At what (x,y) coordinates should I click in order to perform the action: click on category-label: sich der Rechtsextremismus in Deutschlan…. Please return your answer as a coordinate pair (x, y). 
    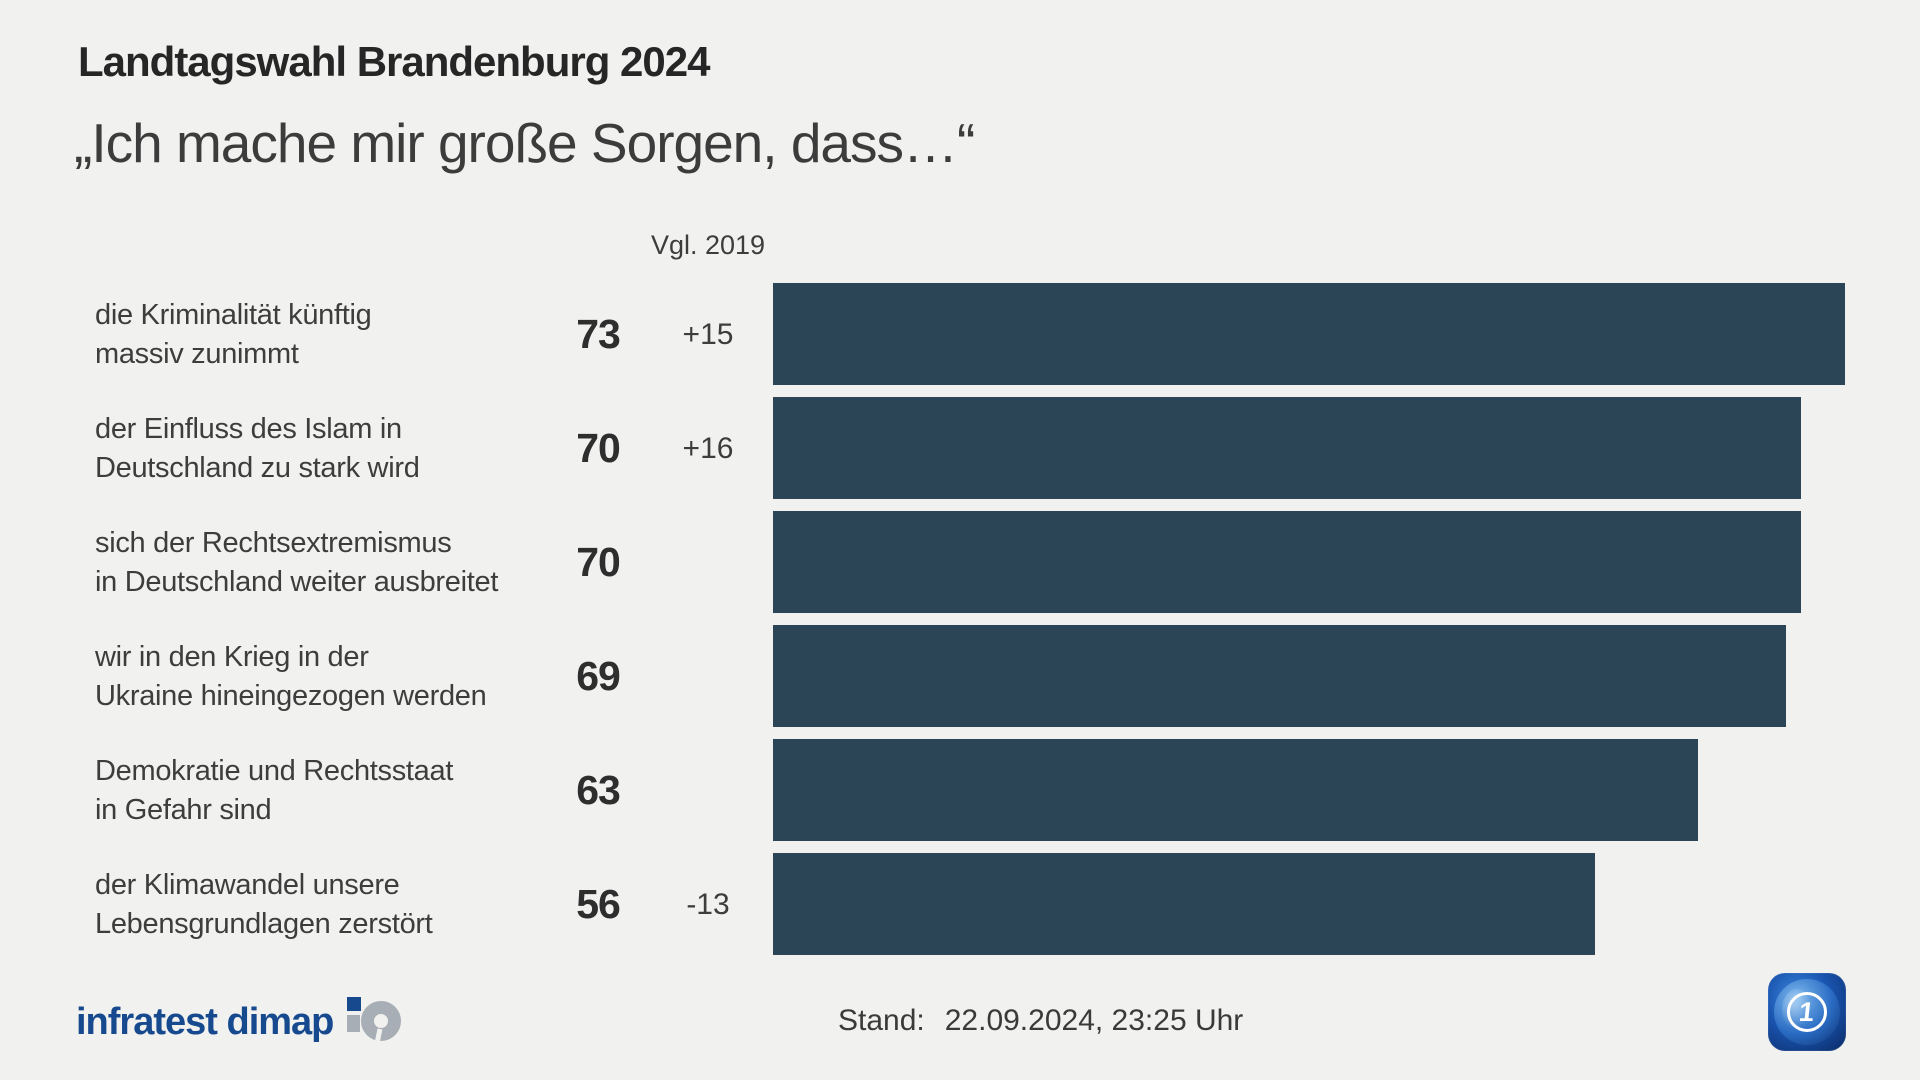
    Looking at the image, I should click on (322, 563).